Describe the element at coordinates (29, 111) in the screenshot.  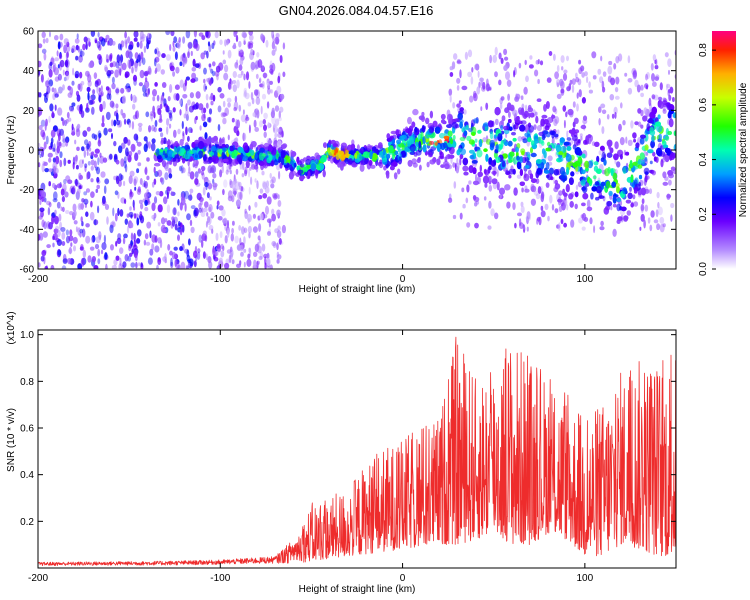
I see `y-tick-label: 20` at that location.